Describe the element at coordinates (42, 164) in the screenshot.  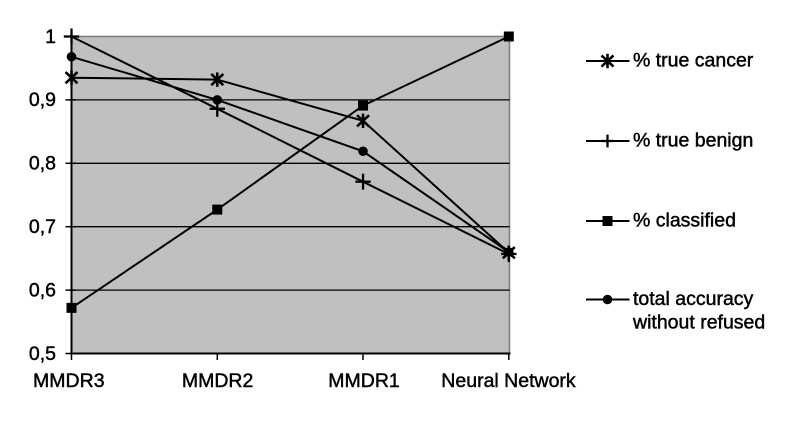
I see `svg-text: 0,8` at that location.